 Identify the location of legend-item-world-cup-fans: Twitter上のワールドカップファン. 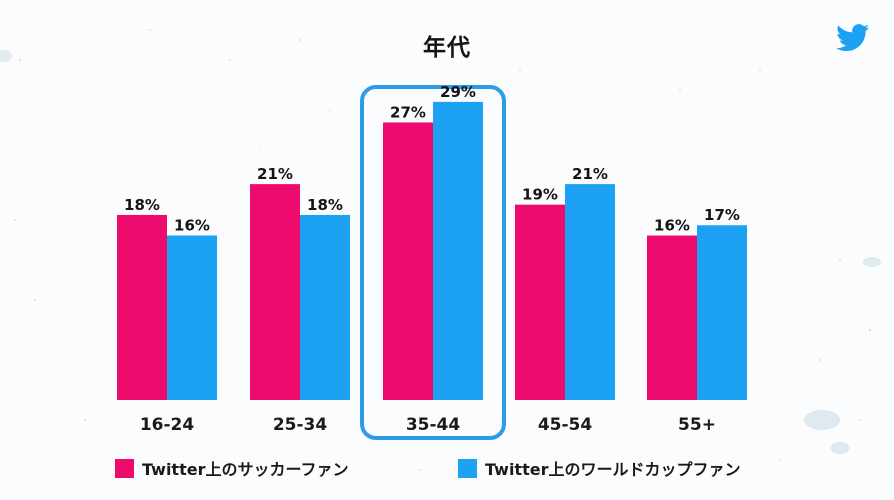
(599, 468).